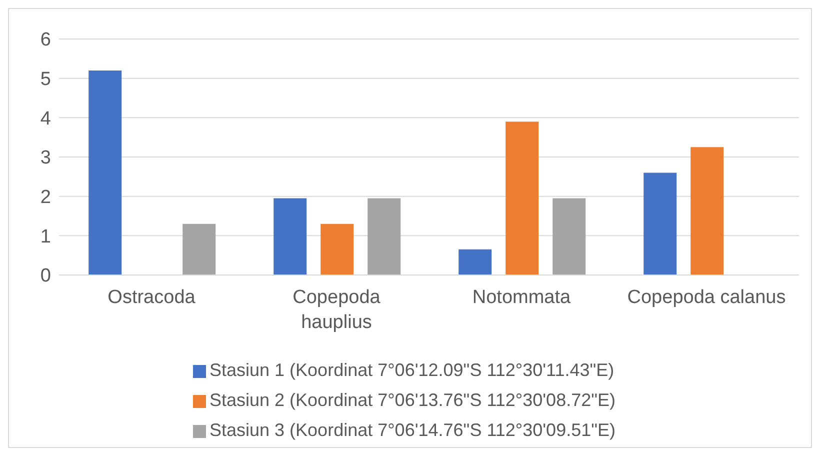  What do you see at coordinates (412, 370) in the screenshot?
I see `legend-label: Stasiun 1 (Koordinat 7°06'12.09"S 112°30'11.43"E)` at bounding box center [412, 370].